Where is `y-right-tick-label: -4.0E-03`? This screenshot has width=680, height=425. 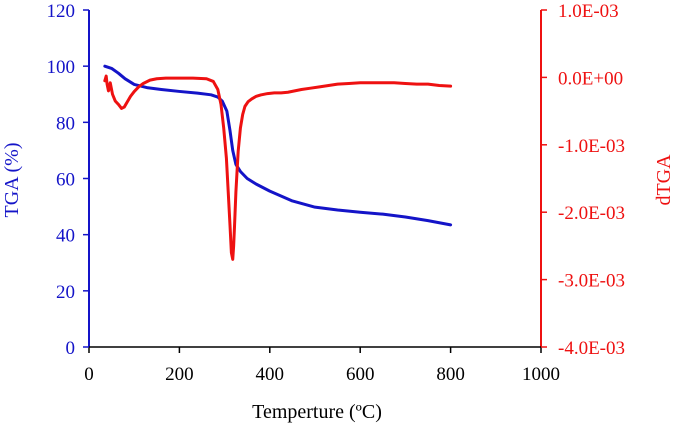 y-right-tick-label: -4.0E-03 is located at coordinates (591, 348).